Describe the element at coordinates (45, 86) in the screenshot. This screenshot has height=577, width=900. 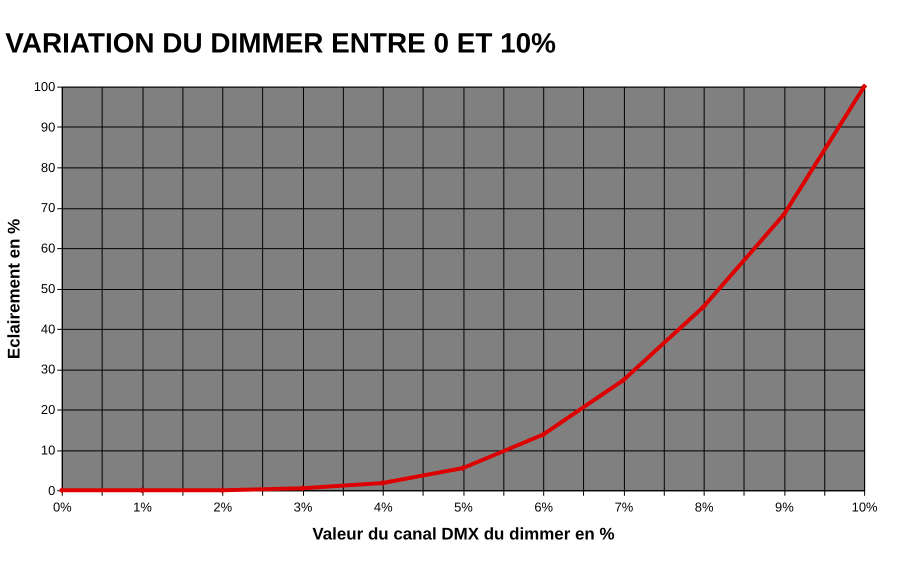
I see `y-tick-label: 100` at that location.